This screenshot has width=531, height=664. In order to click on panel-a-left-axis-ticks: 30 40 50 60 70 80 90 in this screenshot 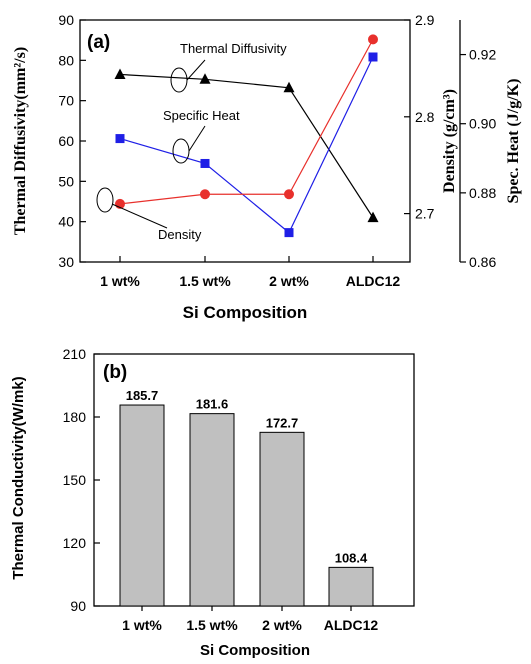, I will do `click(72, 141)`.